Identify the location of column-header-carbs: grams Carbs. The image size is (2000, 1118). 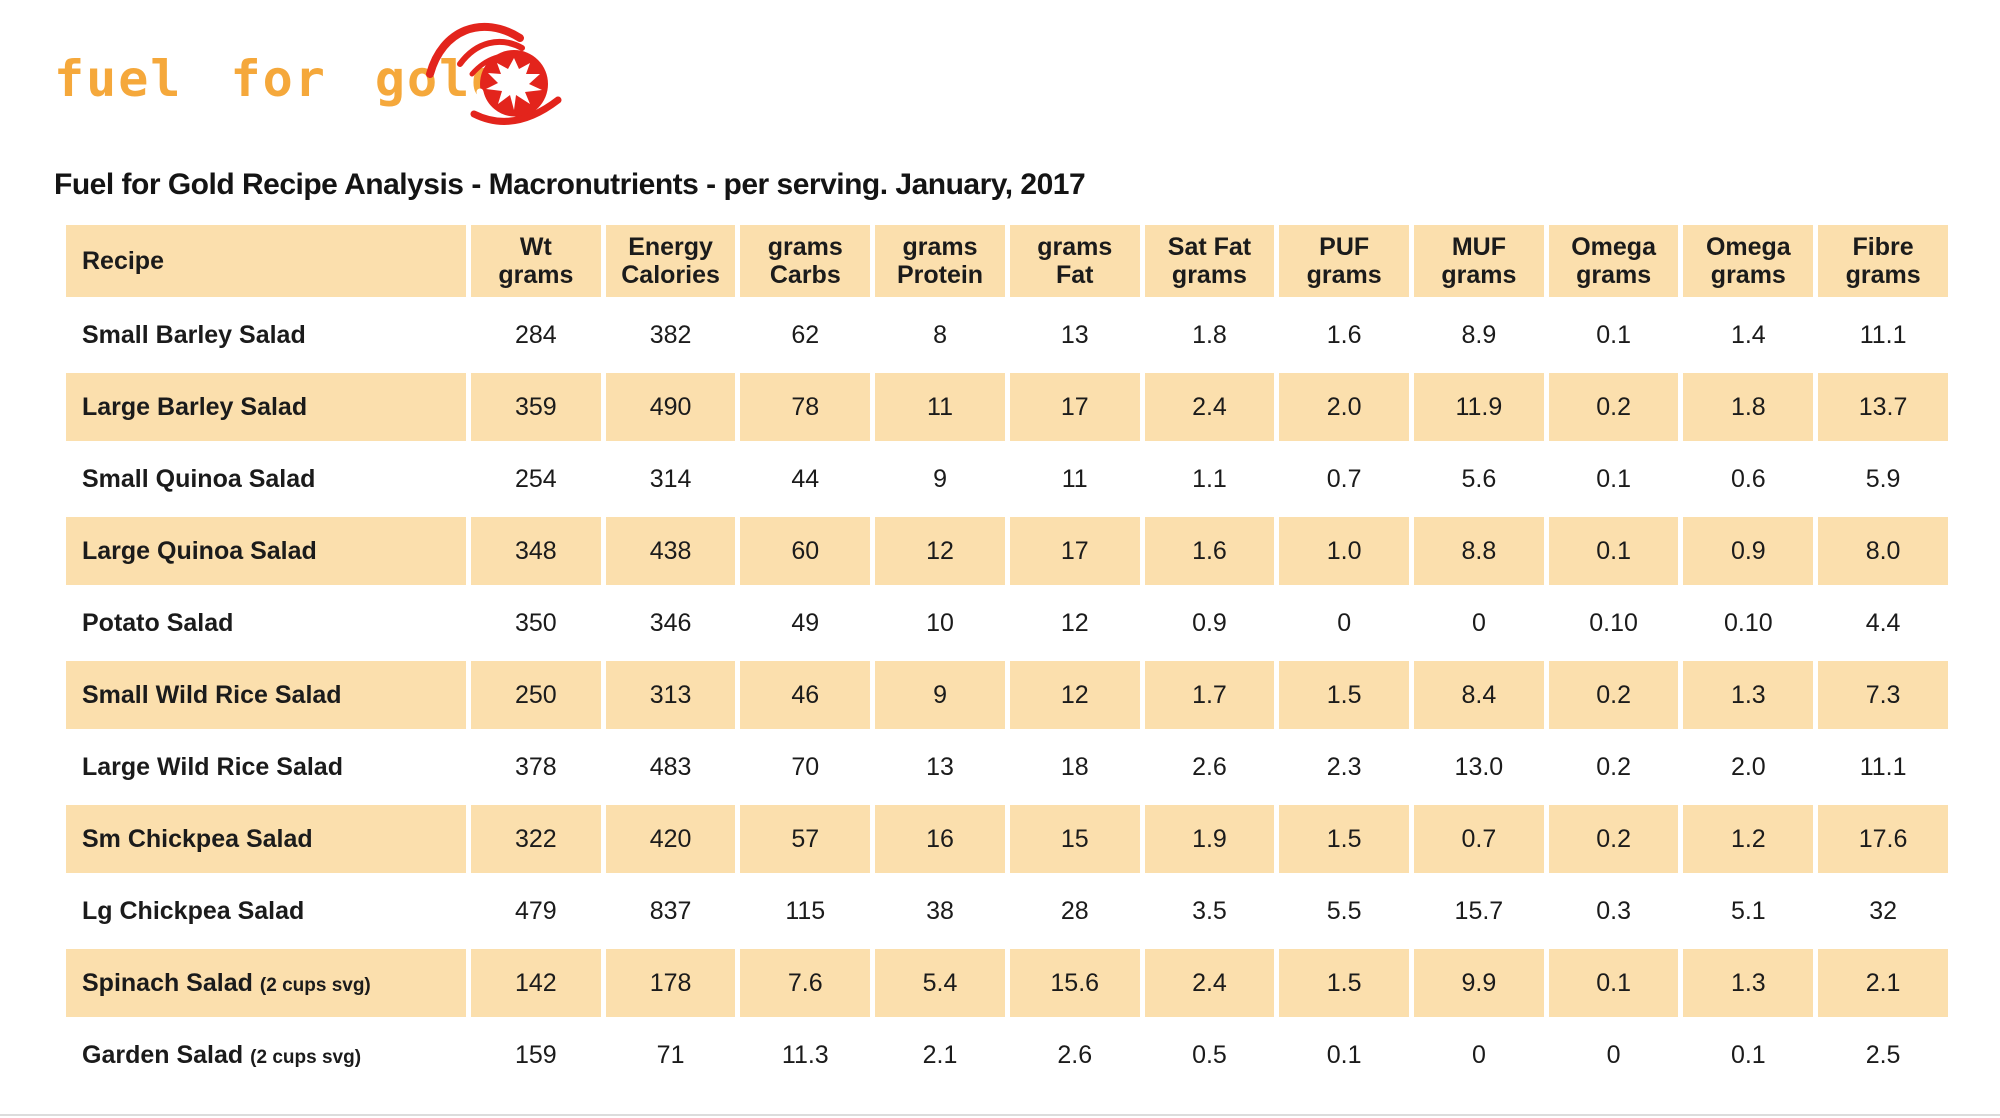
(805, 261).